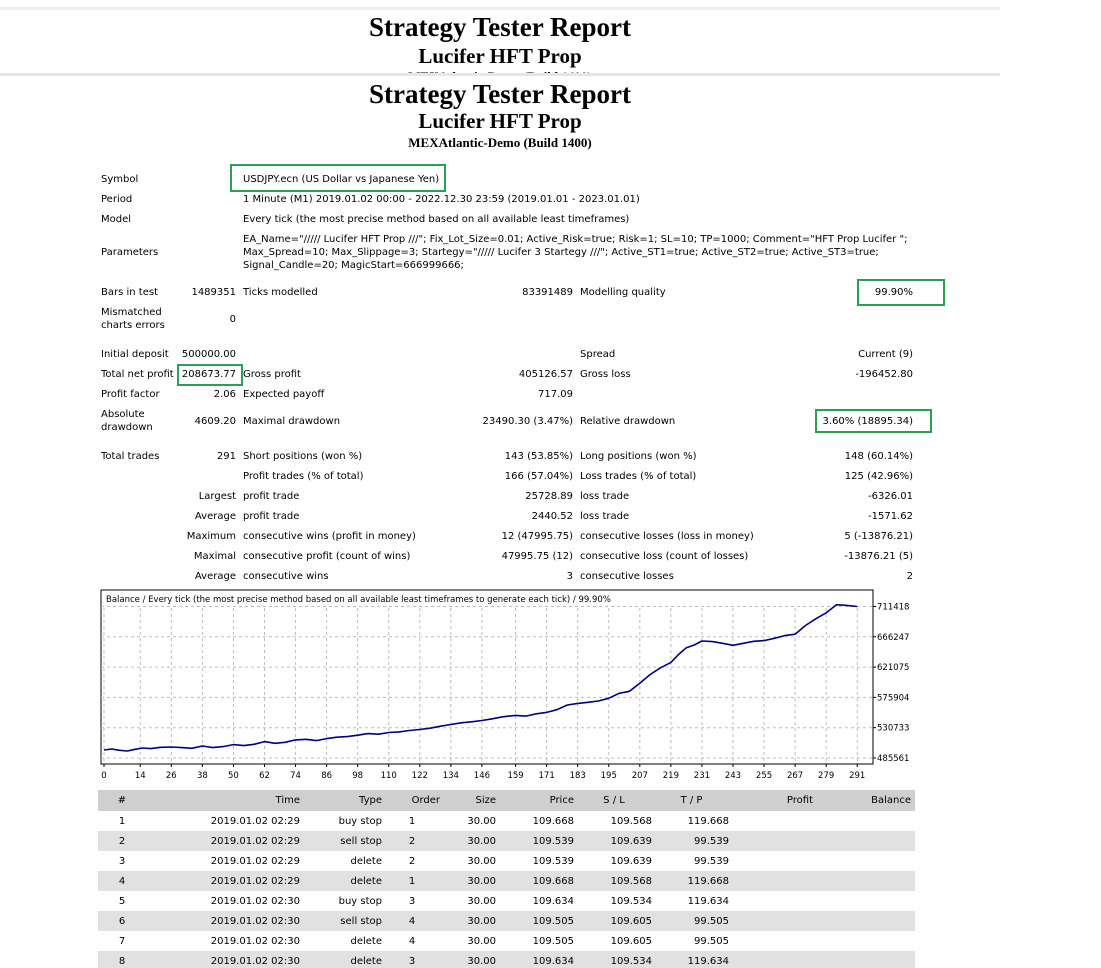  I want to click on report-title: Strategy Tester Report, so click(500, 94).